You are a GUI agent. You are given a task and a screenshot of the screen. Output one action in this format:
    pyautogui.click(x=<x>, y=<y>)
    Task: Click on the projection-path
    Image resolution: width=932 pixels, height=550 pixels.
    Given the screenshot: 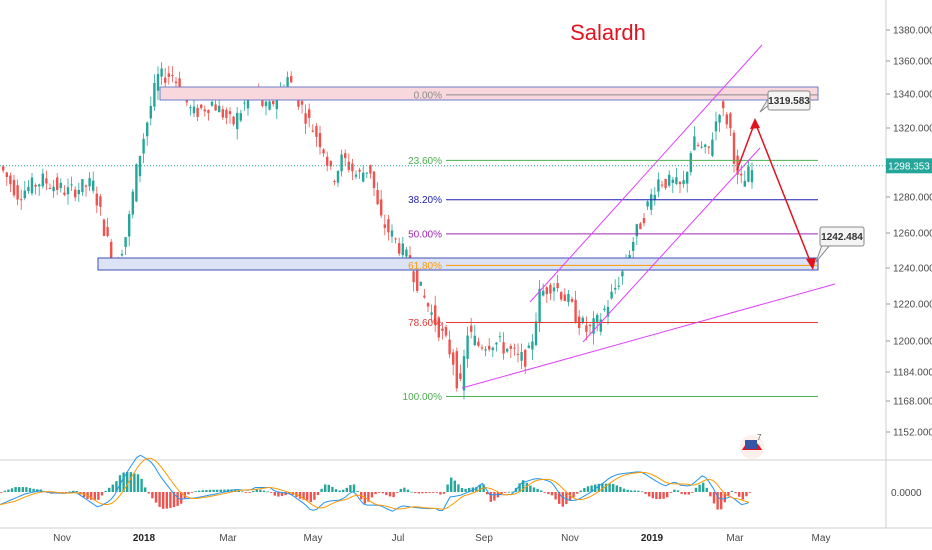 What is the action you would take?
    pyautogui.click(x=774, y=193)
    